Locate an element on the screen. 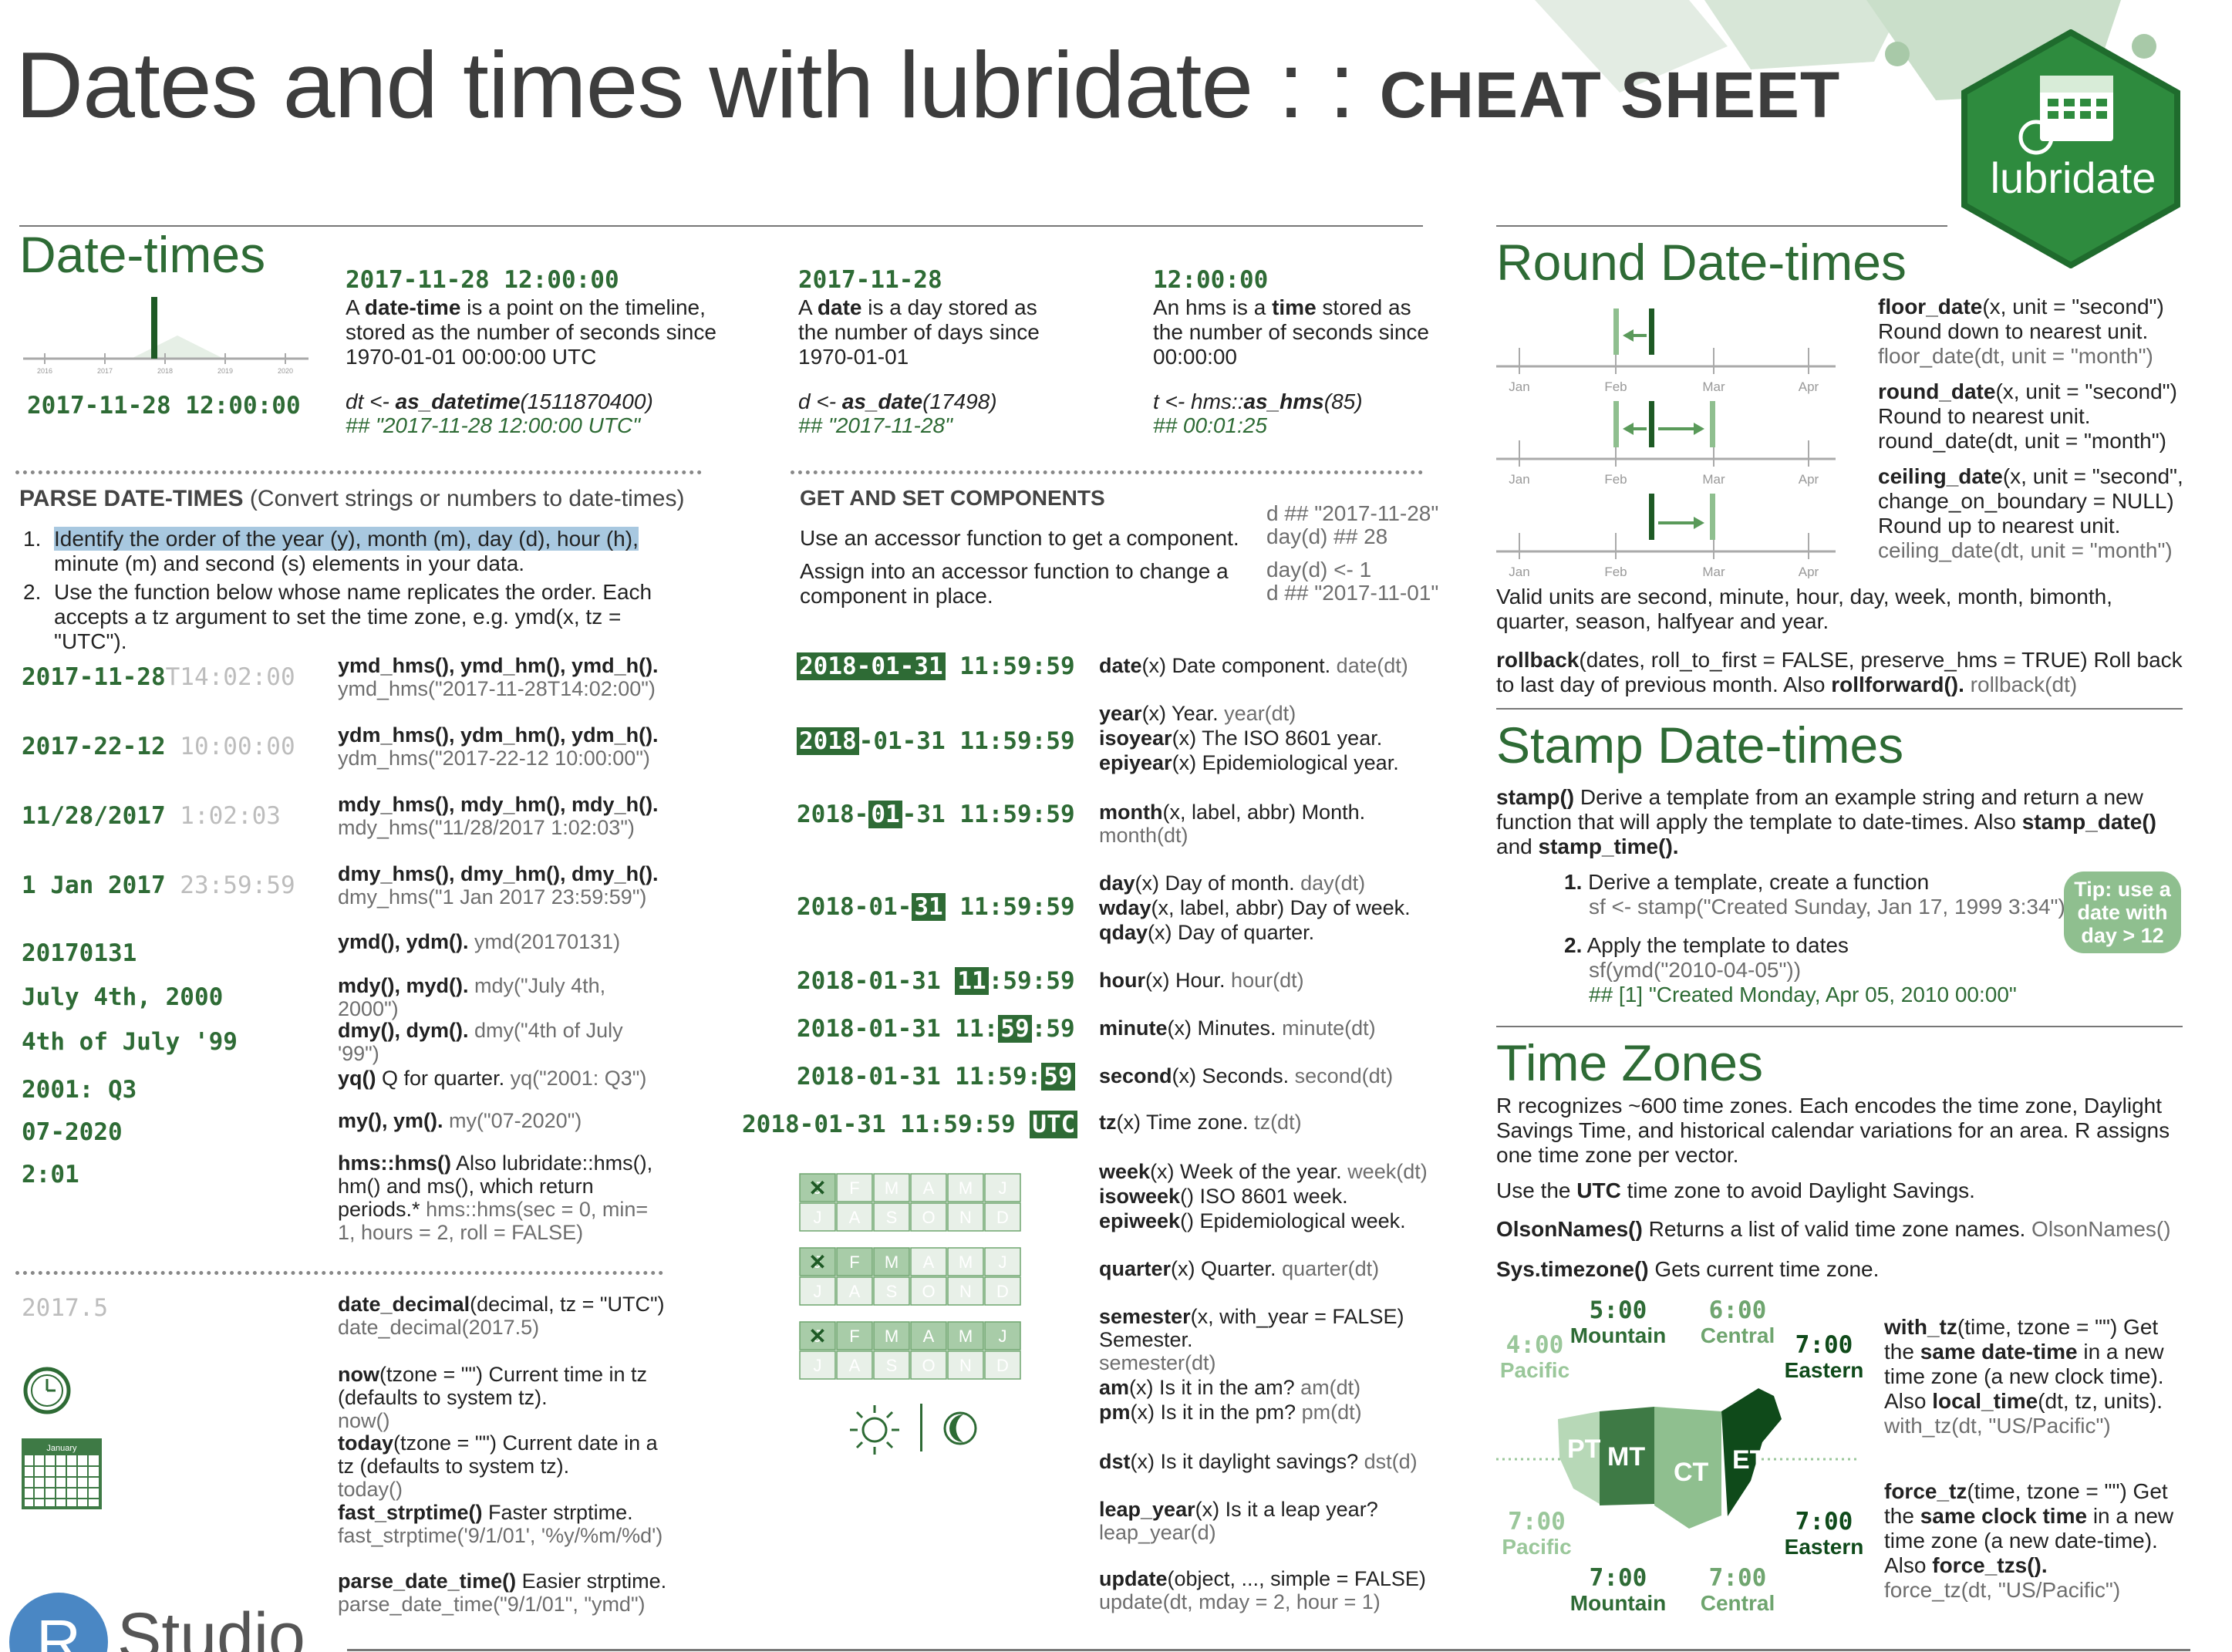 The image size is (2232, 1652). month-letter: O is located at coordinates (928, 1291).